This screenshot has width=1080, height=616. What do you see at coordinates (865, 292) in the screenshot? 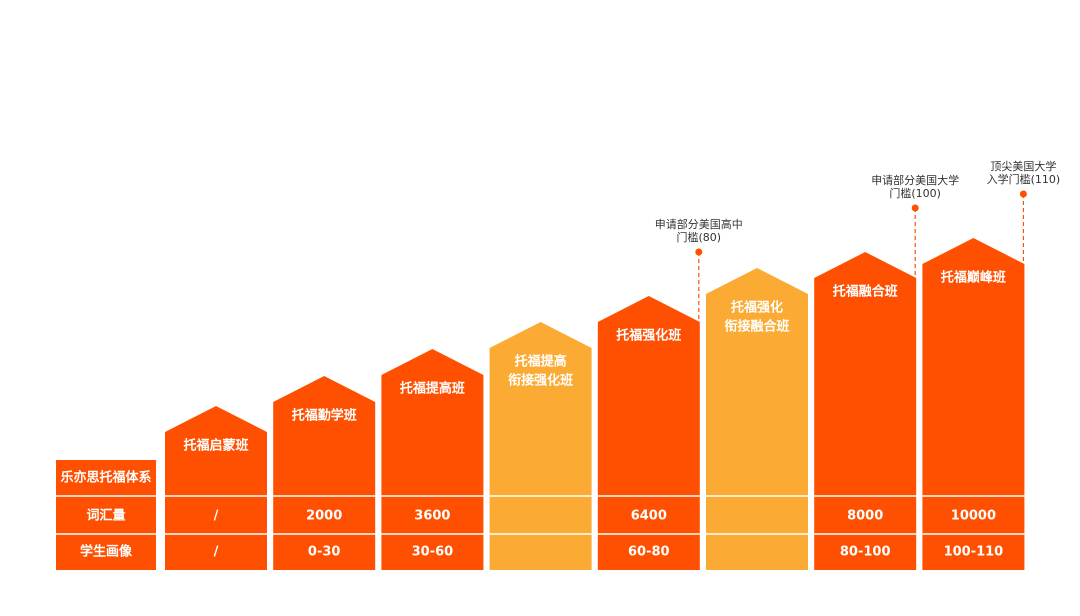
I see `course-name: 托福融合班` at bounding box center [865, 292].